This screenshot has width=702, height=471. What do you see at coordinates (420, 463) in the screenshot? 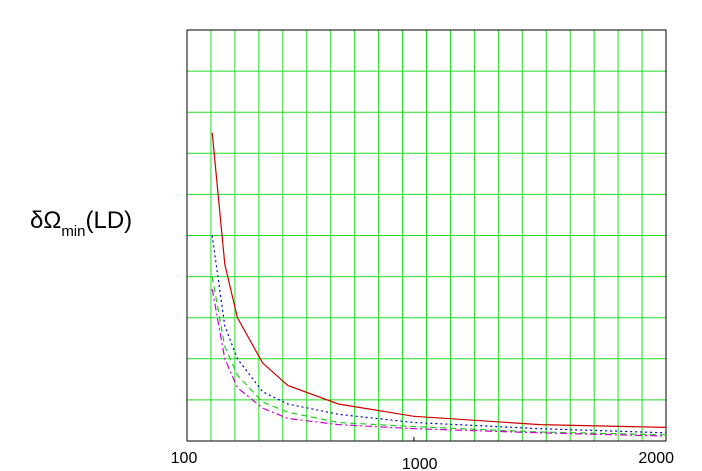
I see `x-tick-label: 1000` at bounding box center [420, 463].